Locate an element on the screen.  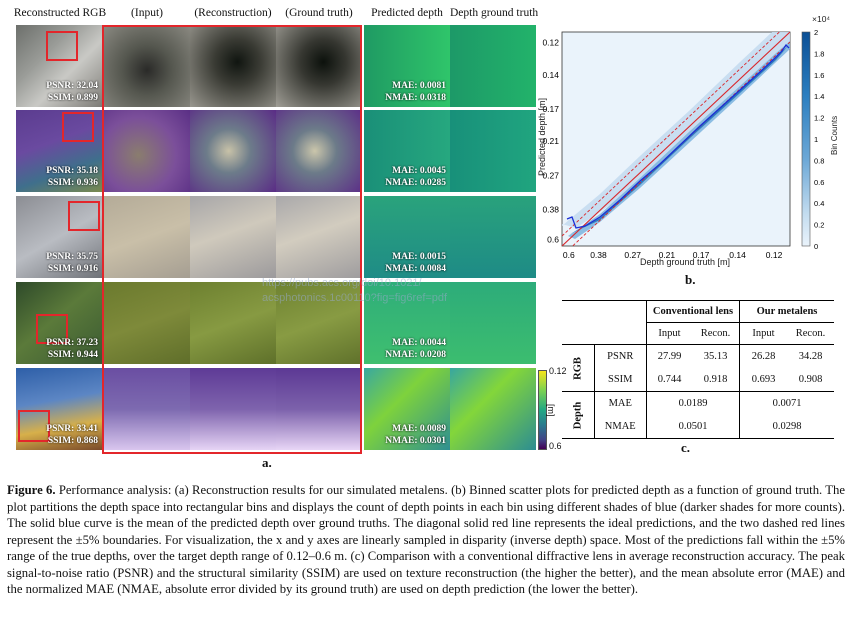
depth-colorbar is located at coordinates (542, 410).